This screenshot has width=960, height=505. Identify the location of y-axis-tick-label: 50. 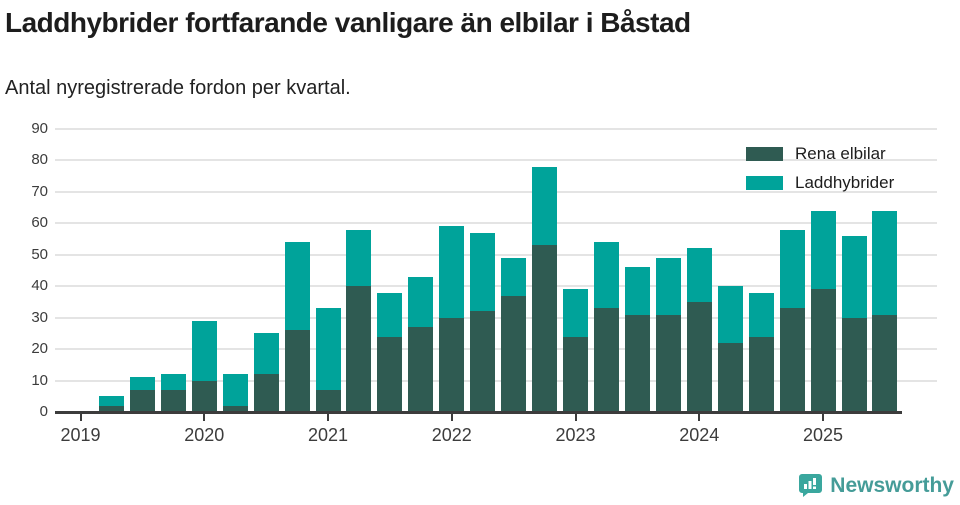
(39, 254).